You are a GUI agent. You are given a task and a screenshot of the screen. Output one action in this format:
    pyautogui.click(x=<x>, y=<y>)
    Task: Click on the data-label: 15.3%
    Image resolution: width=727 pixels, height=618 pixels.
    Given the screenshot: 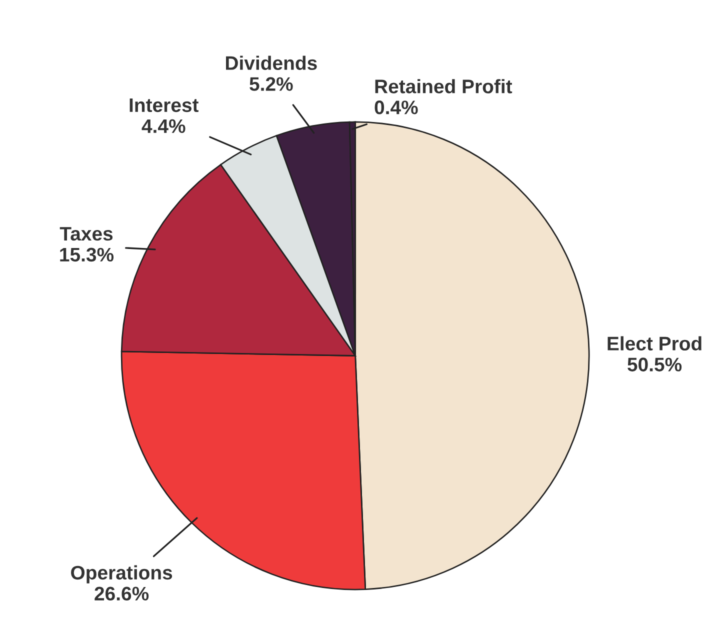 What is the action you would take?
    pyautogui.click(x=87, y=255)
    